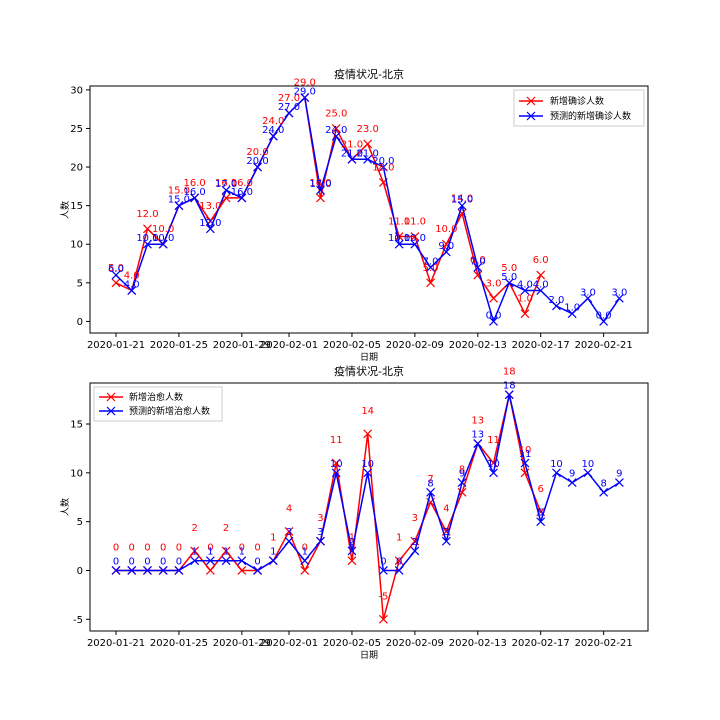 The image size is (720, 720). Describe the element at coordinates (478, 643) in the screenshot. I see `x-tick-label: 2020-02-13` at that location.